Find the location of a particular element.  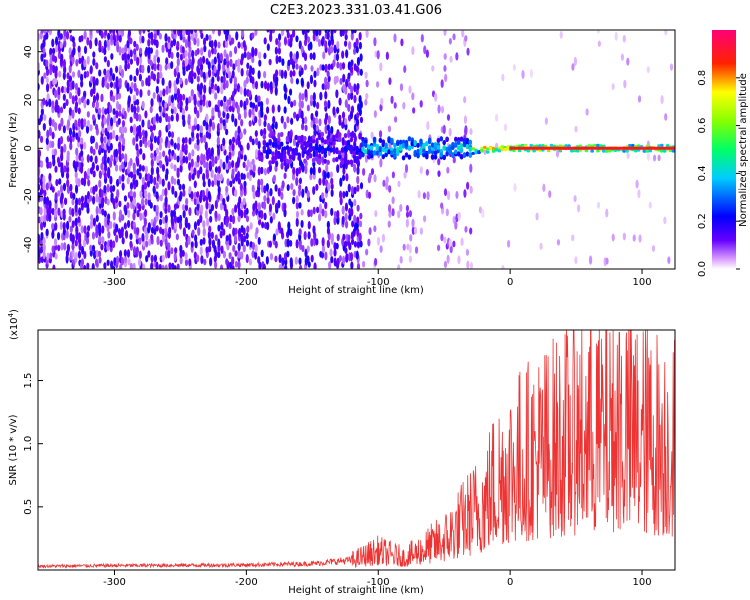

heatmap-cell-2052 is located at coordinates (308, 144).